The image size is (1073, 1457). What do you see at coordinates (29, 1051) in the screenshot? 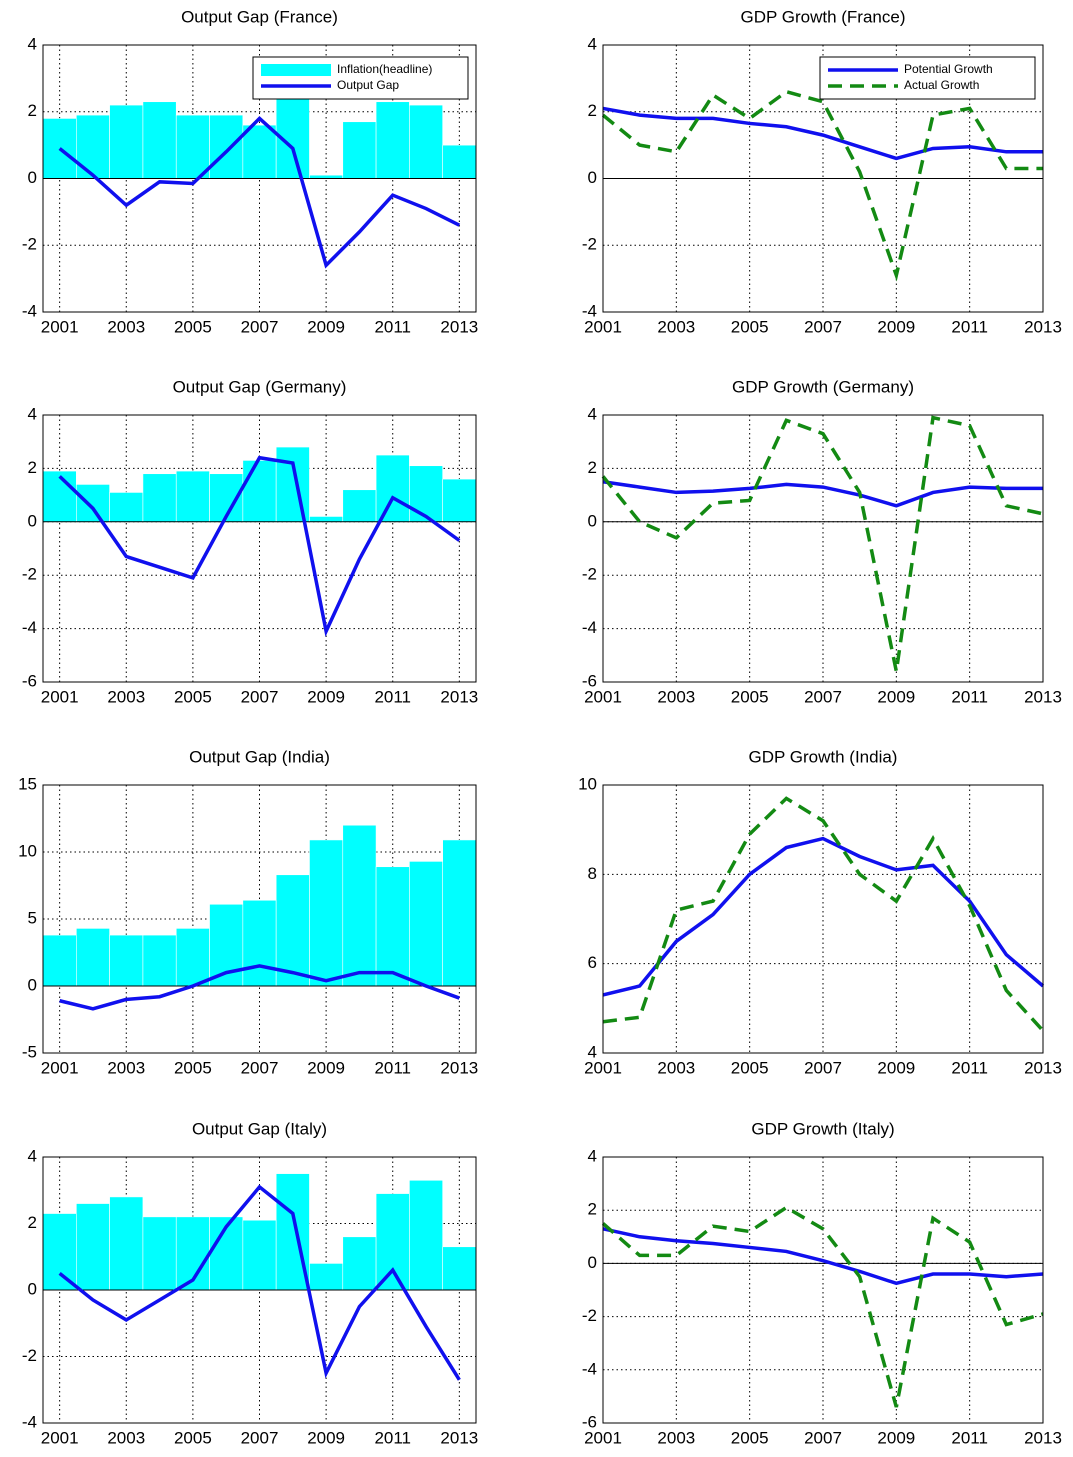
I see `y-tick-label: -5` at bounding box center [29, 1051].